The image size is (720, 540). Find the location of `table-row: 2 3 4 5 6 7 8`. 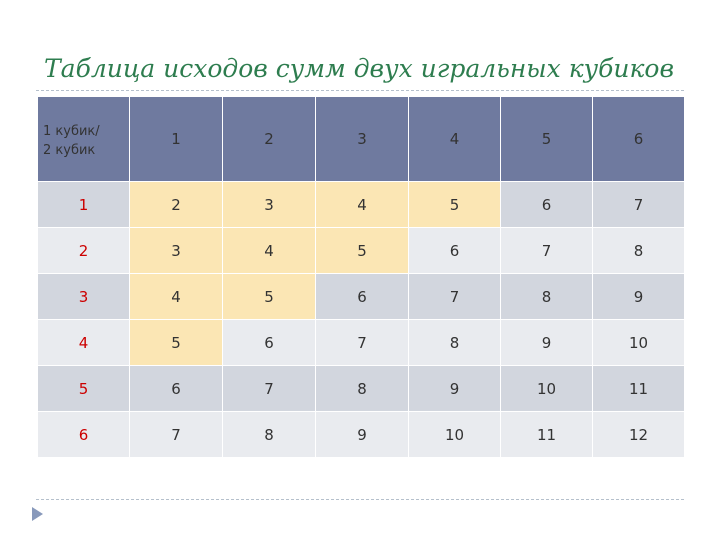

table-row: 2 3 4 5 6 7 8 is located at coordinates (361, 250).